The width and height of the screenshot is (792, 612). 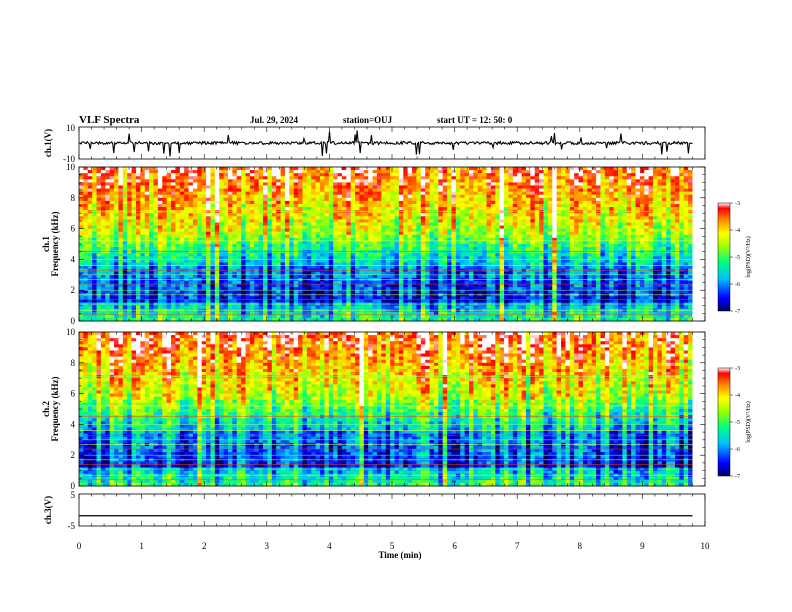 What do you see at coordinates (385, 143) in the screenshot?
I see `ch1-waveform-line` at bounding box center [385, 143].